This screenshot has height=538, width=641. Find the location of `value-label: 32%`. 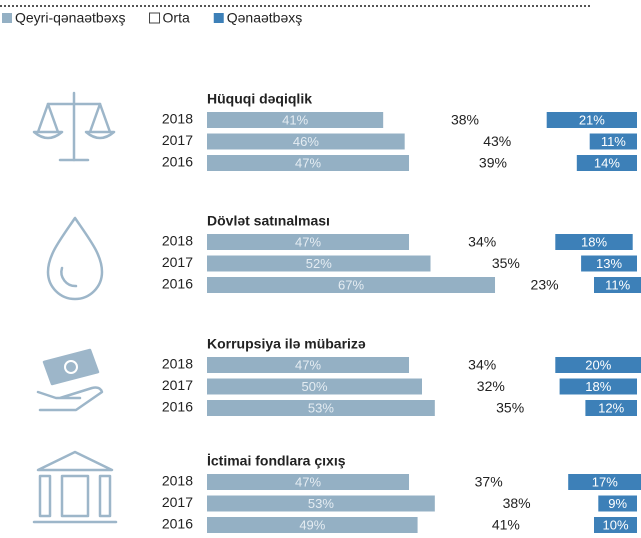

value-label: 32% is located at coordinates (491, 386).